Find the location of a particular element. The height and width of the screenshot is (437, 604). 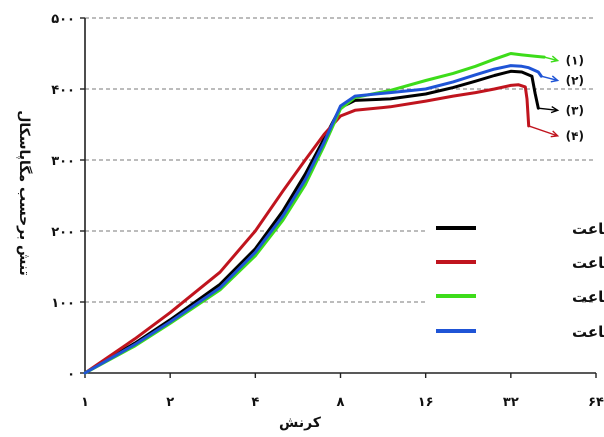

curve-end-label: (۱) is located at coordinates (575, 61).